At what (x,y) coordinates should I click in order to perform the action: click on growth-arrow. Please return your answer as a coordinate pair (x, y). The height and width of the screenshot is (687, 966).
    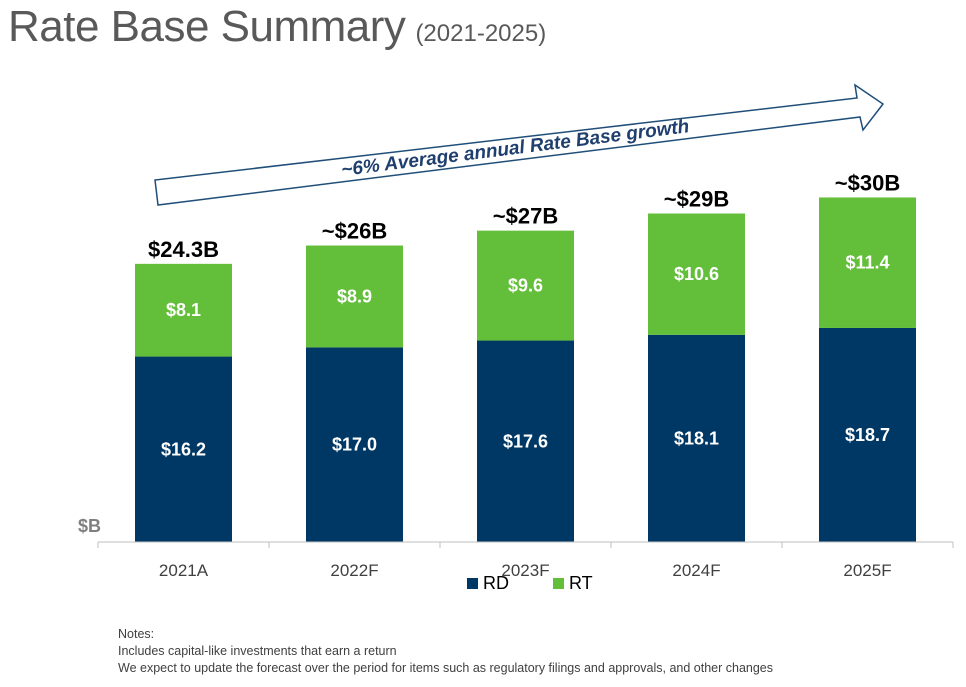
    Looking at the image, I should click on (519, 144).